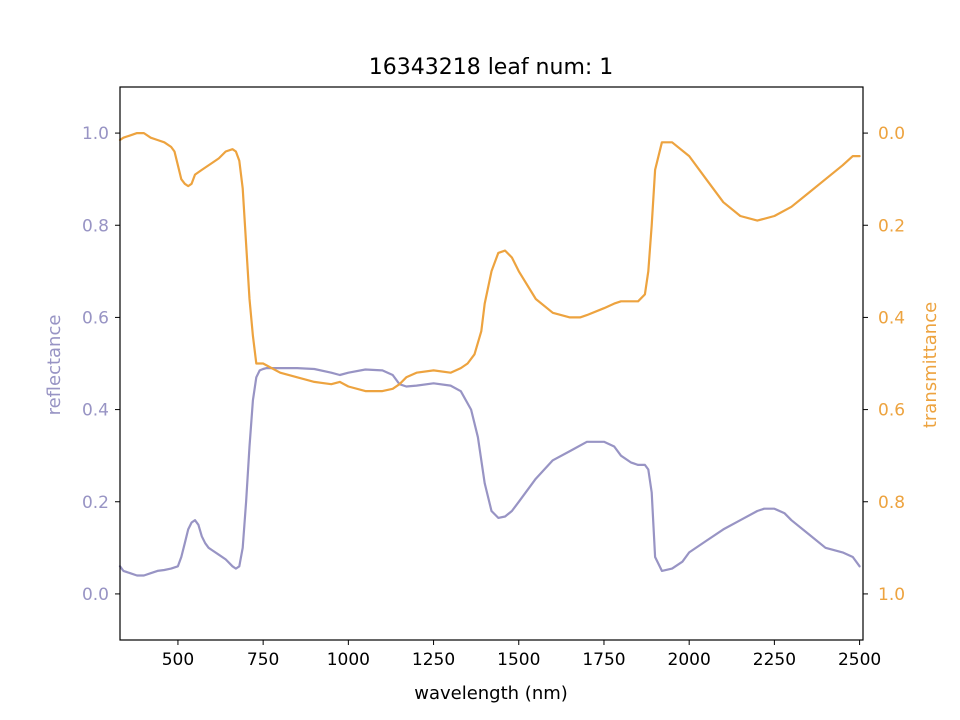 Image resolution: width=960 pixels, height=720 pixels. I want to click on left-axis-label: reflectance, so click(54, 365).